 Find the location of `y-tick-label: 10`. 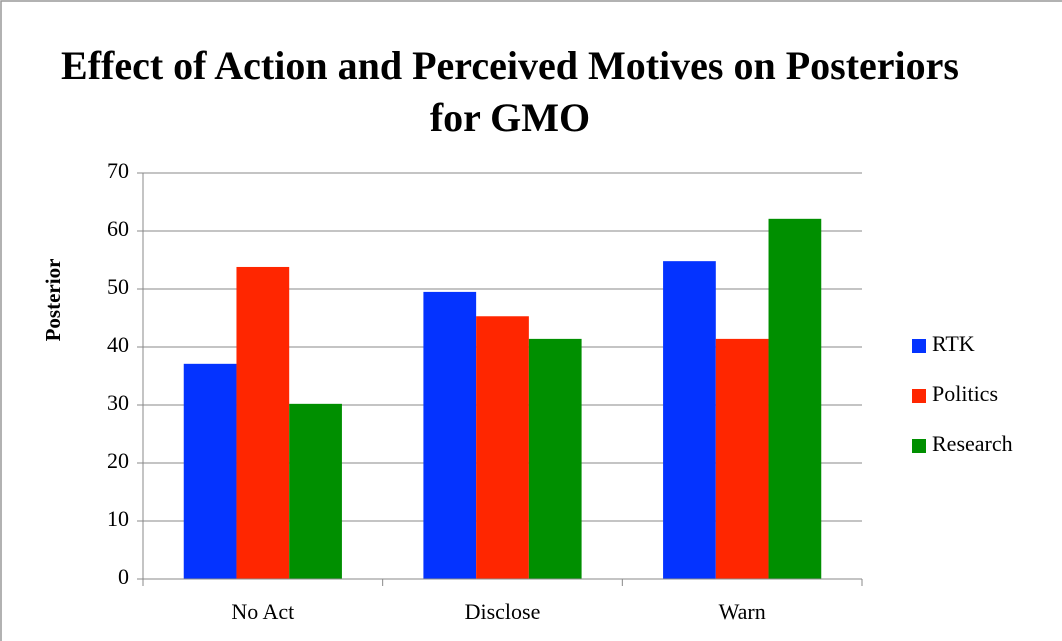

y-tick-label: 10 is located at coordinates (118, 518).